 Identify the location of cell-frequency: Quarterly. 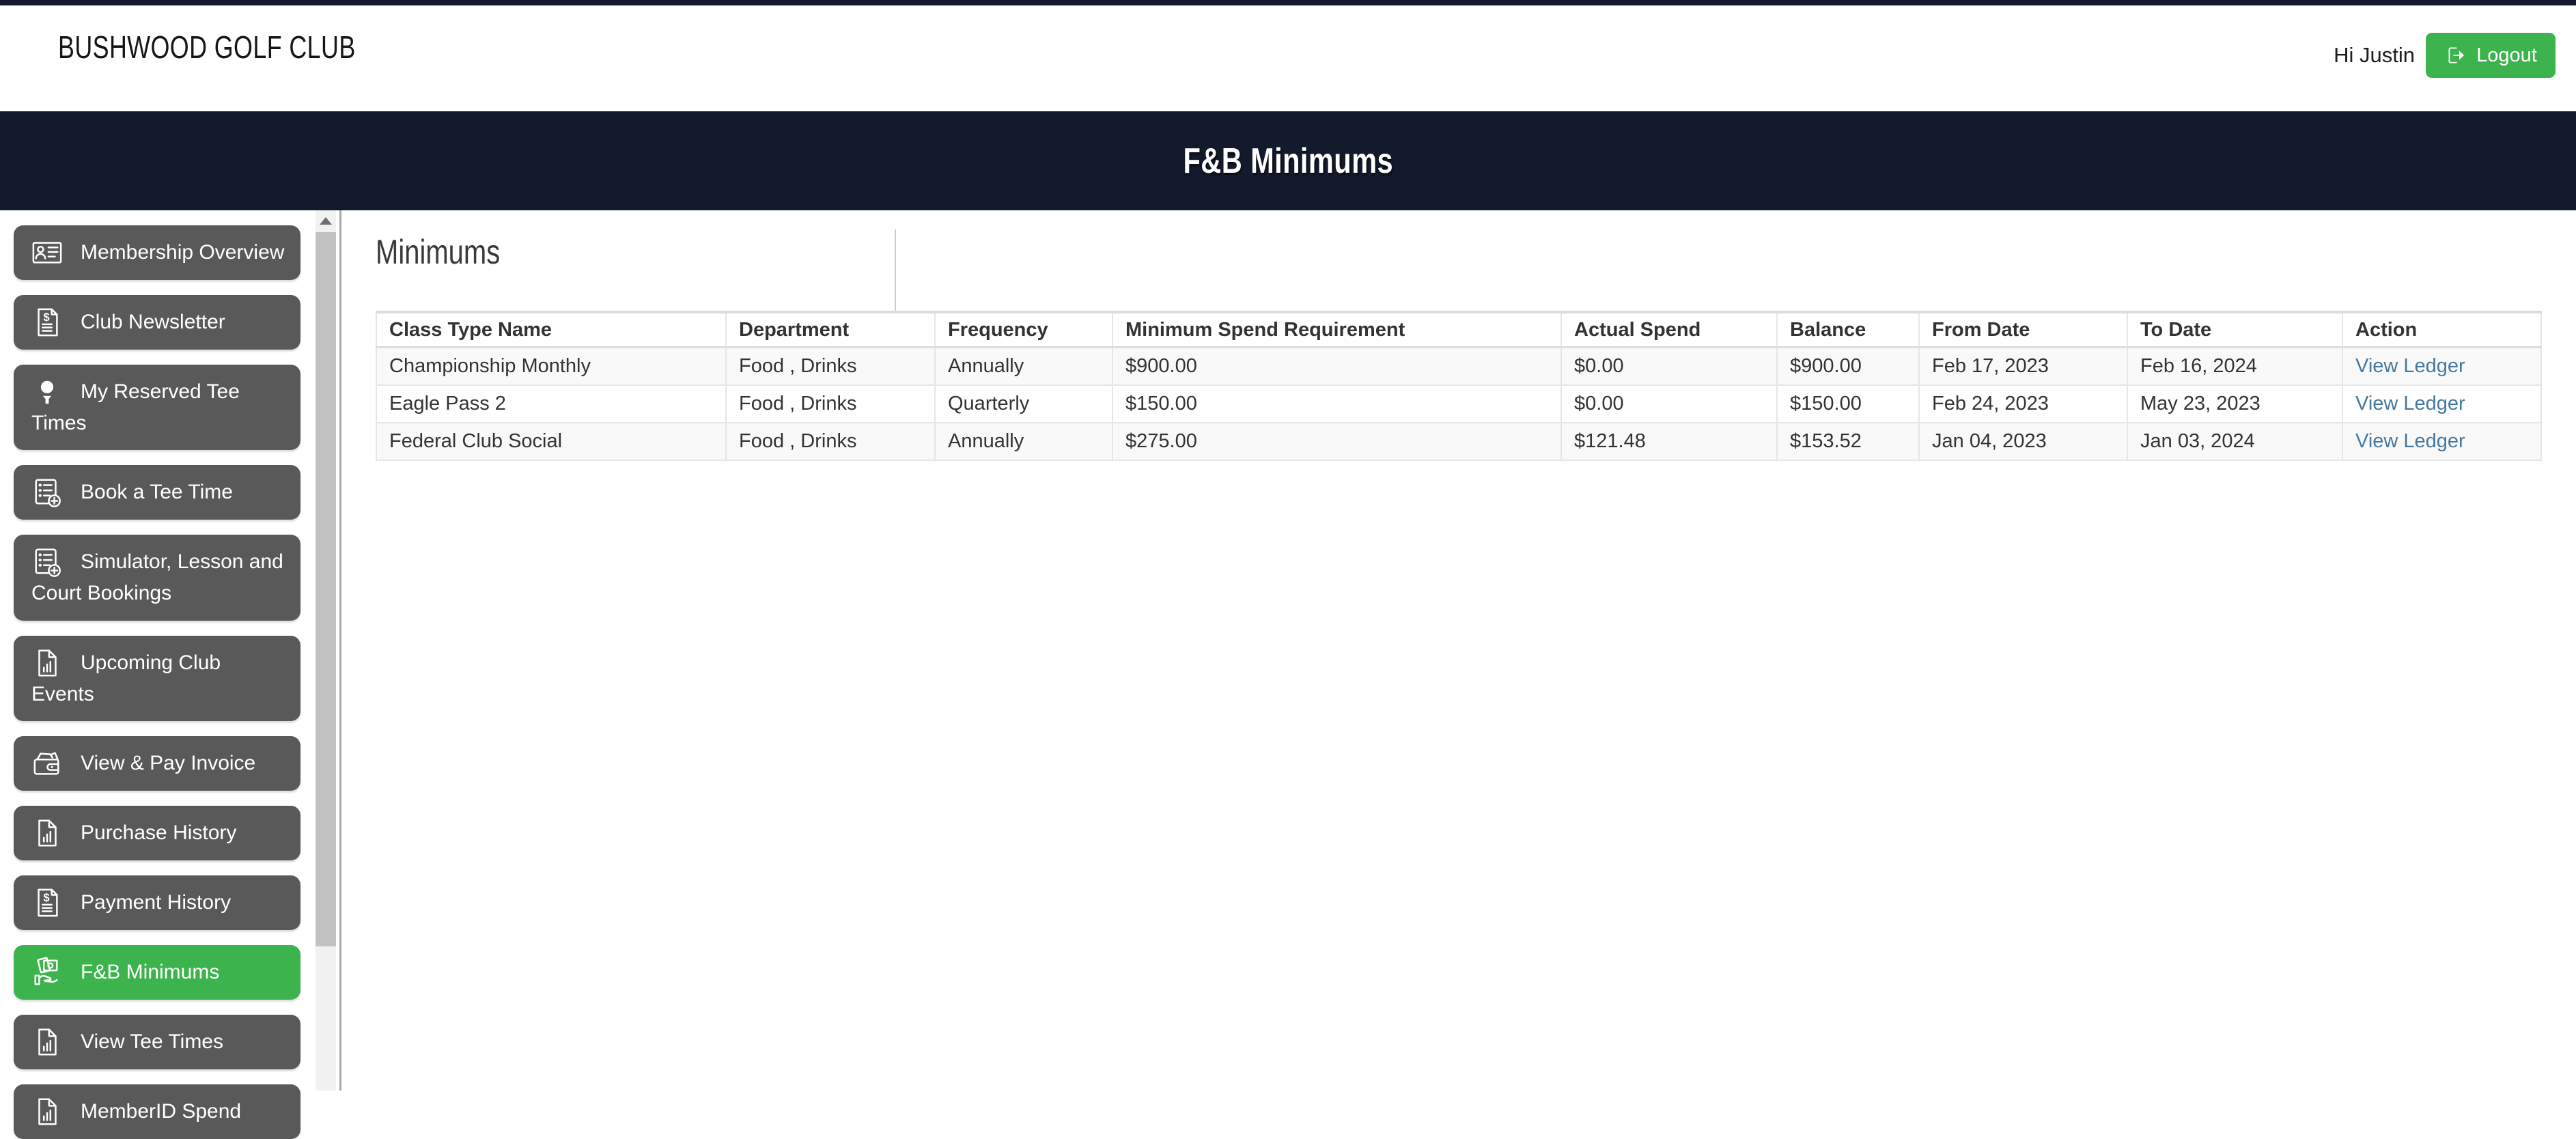
(1023, 403).